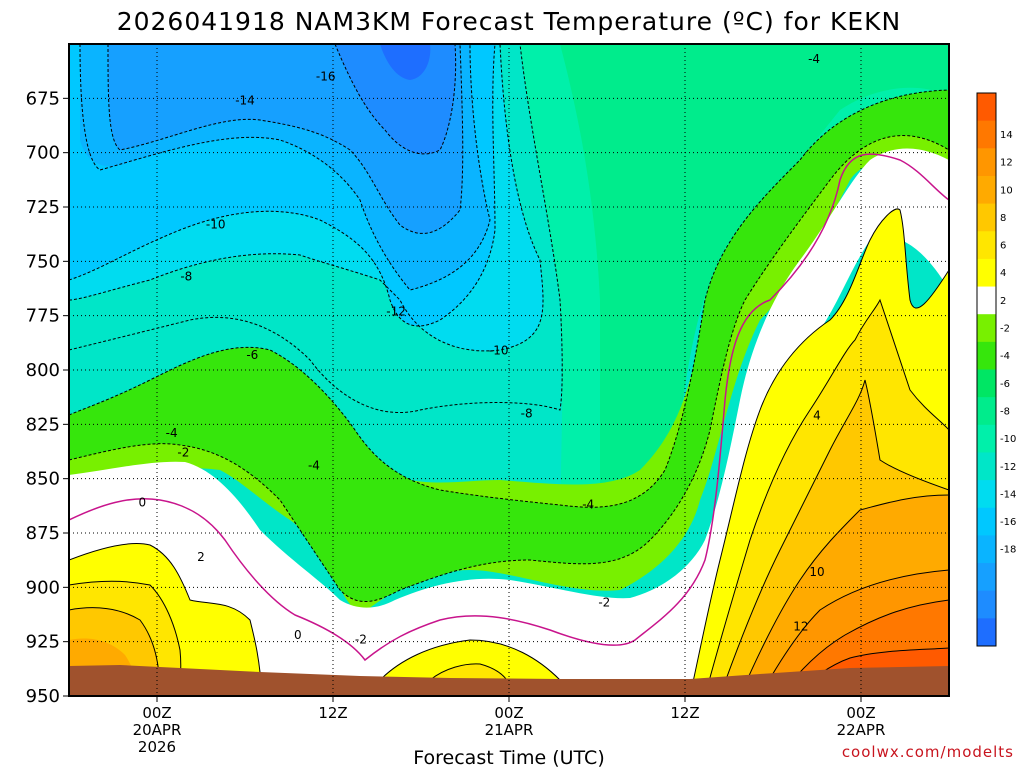 The width and height of the screenshot is (1024, 768). Describe the element at coordinates (470, 674) in the screenshot. I see `contour-line-4-middle` at that location.